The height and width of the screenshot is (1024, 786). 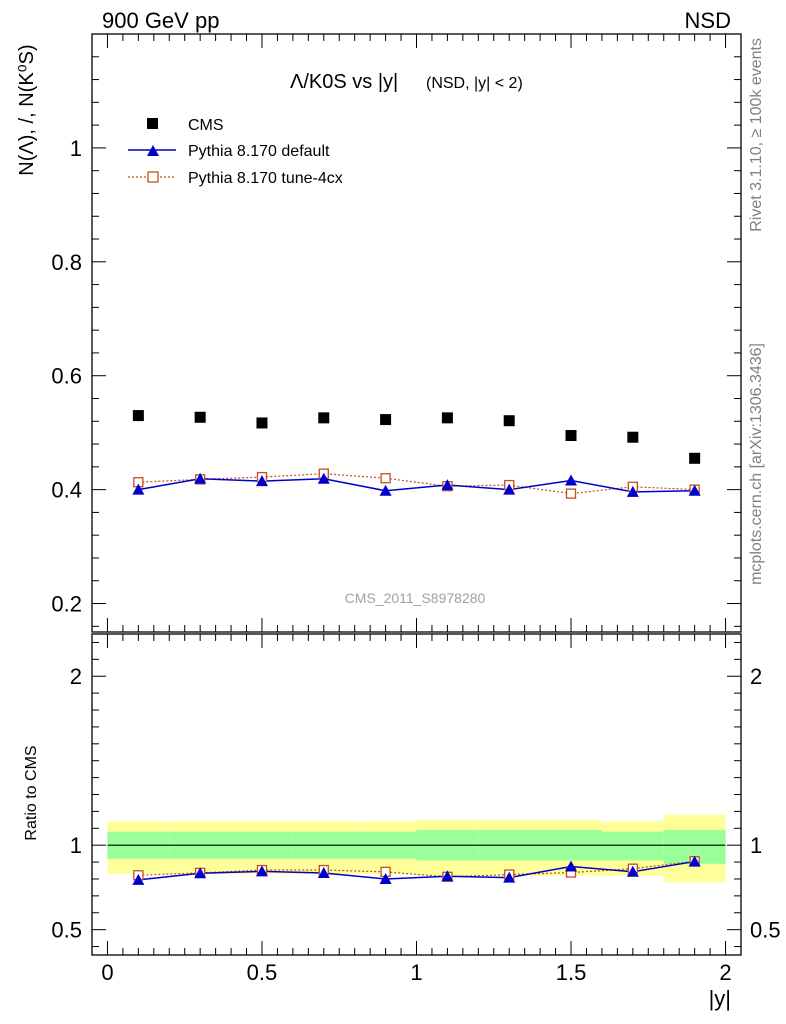 I want to click on ratio-default-line, so click(x=416, y=870).